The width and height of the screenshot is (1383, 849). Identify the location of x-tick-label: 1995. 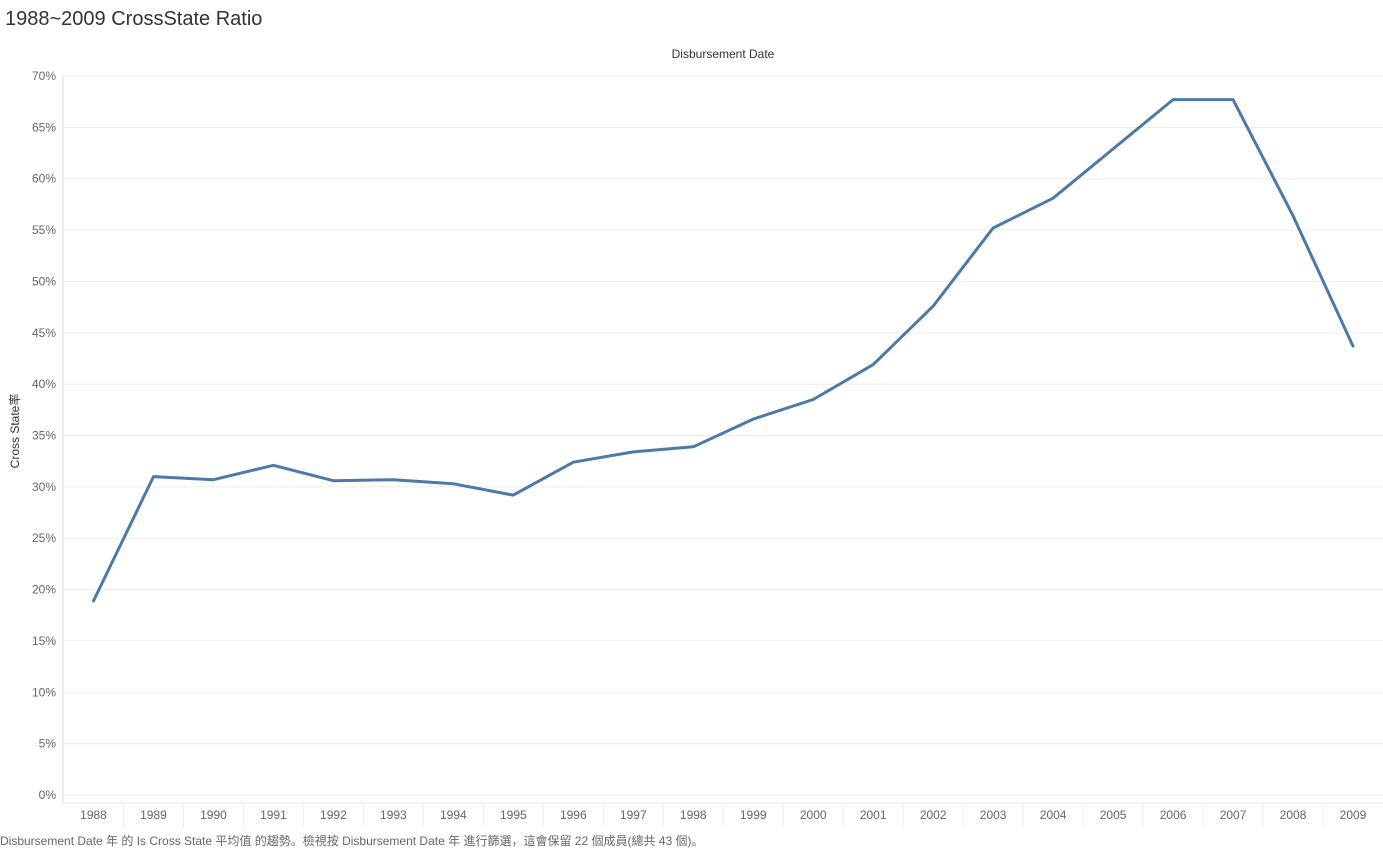
(513, 815).